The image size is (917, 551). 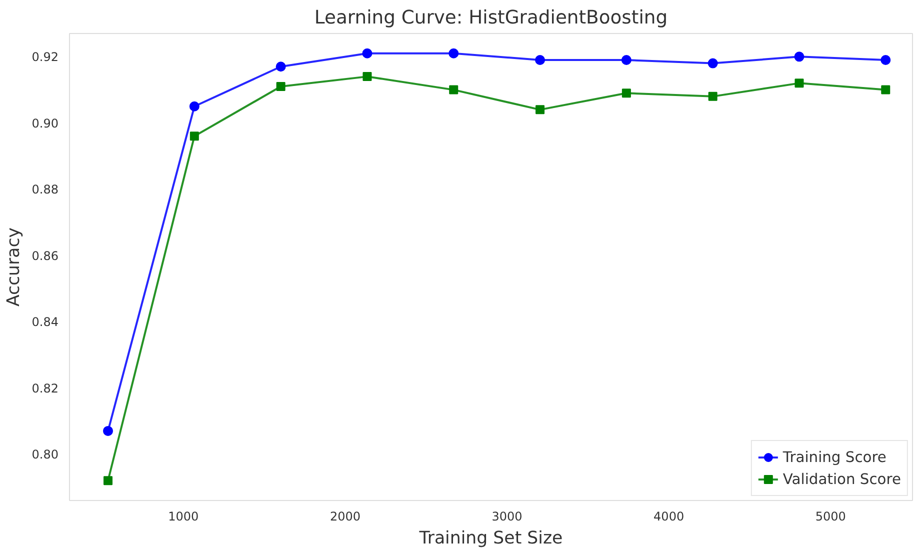 What do you see at coordinates (45, 455) in the screenshot?
I see `y-tick-label: 0.80` at bounding box center [45, 455].